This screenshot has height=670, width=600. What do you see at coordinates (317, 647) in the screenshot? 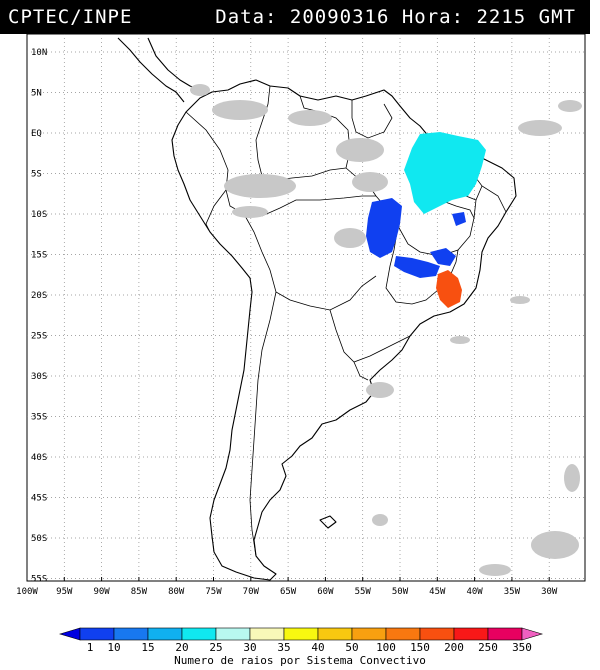
I see `legend-value-label: 40` at bounding box center [317, 647].